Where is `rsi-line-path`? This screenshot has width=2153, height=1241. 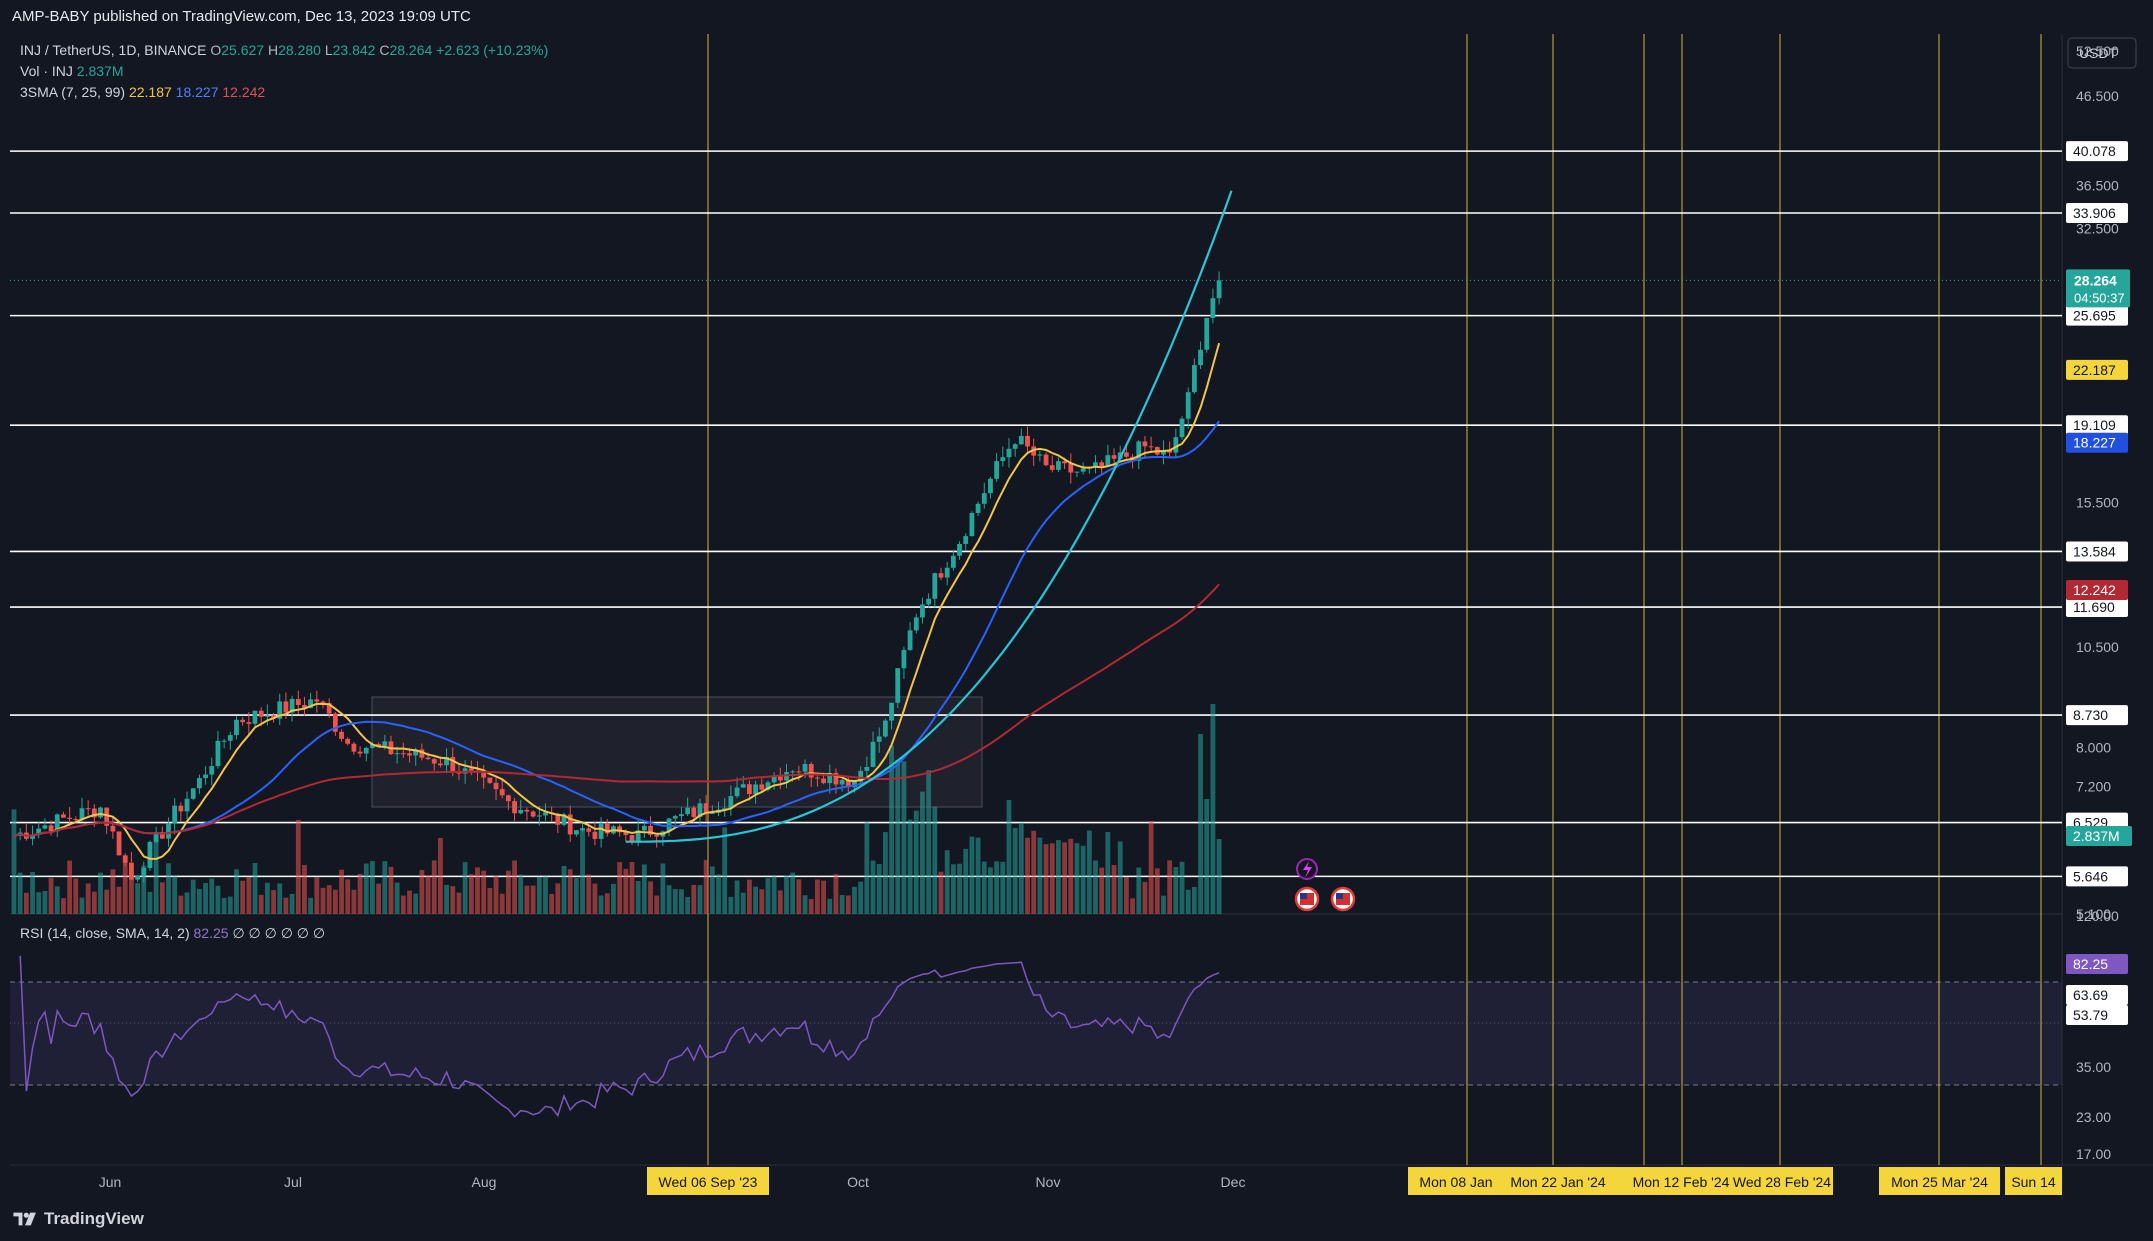 rsi-line-path is located at coordinates (619, 1036).